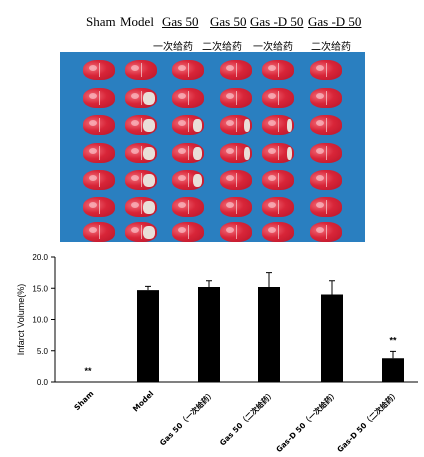 The image size is (424, 457). What do you see at coordinates (307, 421) in the screenshot?
I see `x-tick-label: Gas-D 50（一次给药）` at bounding box center [307, 421].